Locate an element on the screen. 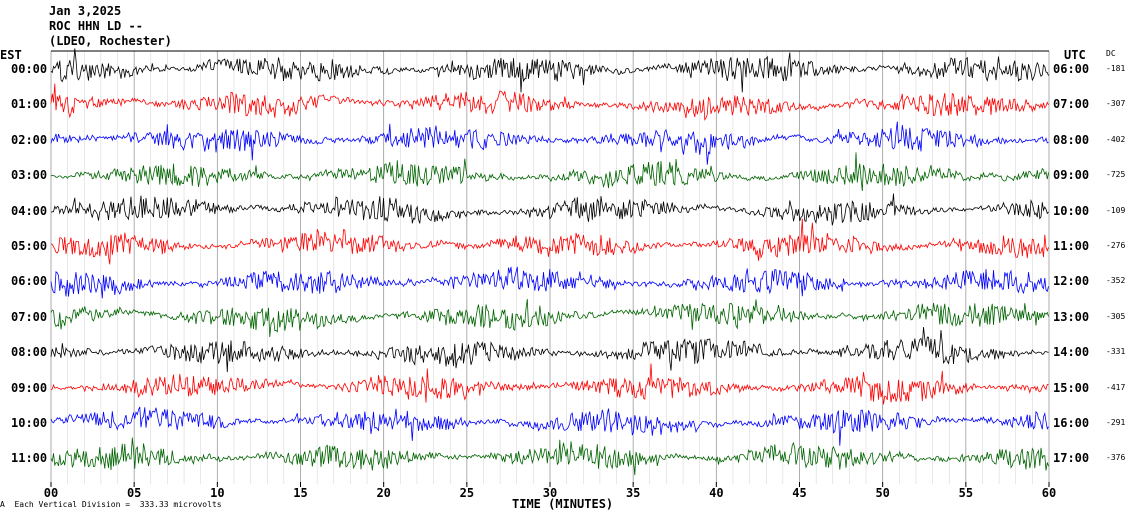 Image resolution: width=1130 pixels, height=519 pixels. dc-offset-value: -291 is located at coordinates (1116, 422).